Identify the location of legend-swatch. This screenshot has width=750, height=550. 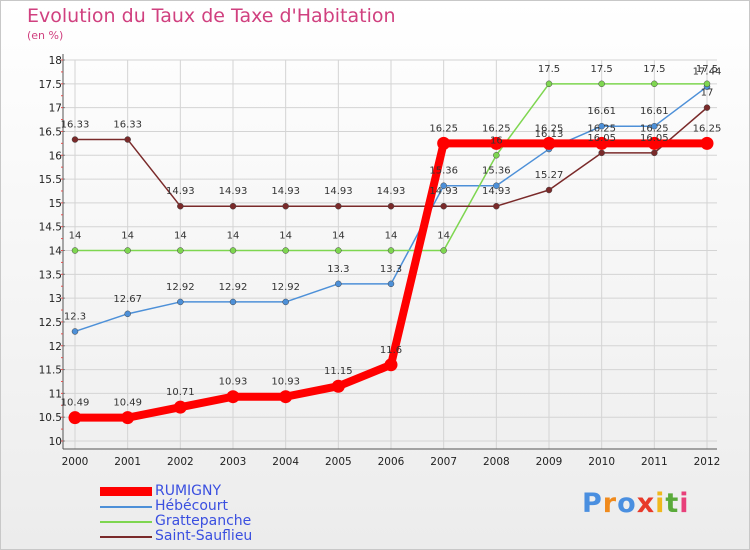
(126, 491).